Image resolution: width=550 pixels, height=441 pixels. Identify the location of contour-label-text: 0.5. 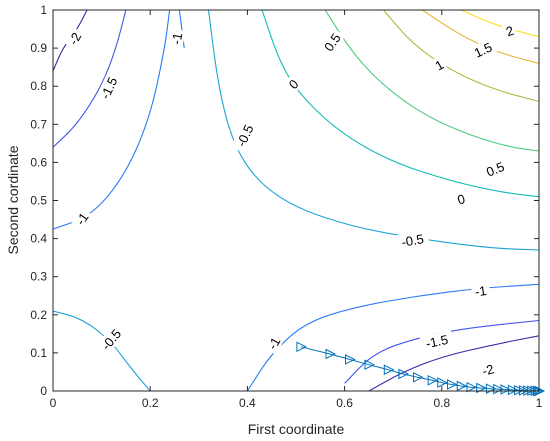
(495, 169).